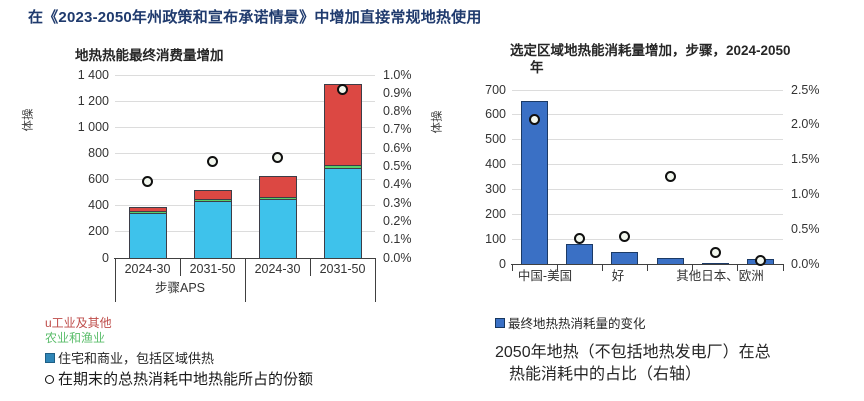 Image resolution: width=864 pixels, height=401 pixels. I want to click on legend-residential: 住宅和商业，包括区域供热, so click(129, 357).